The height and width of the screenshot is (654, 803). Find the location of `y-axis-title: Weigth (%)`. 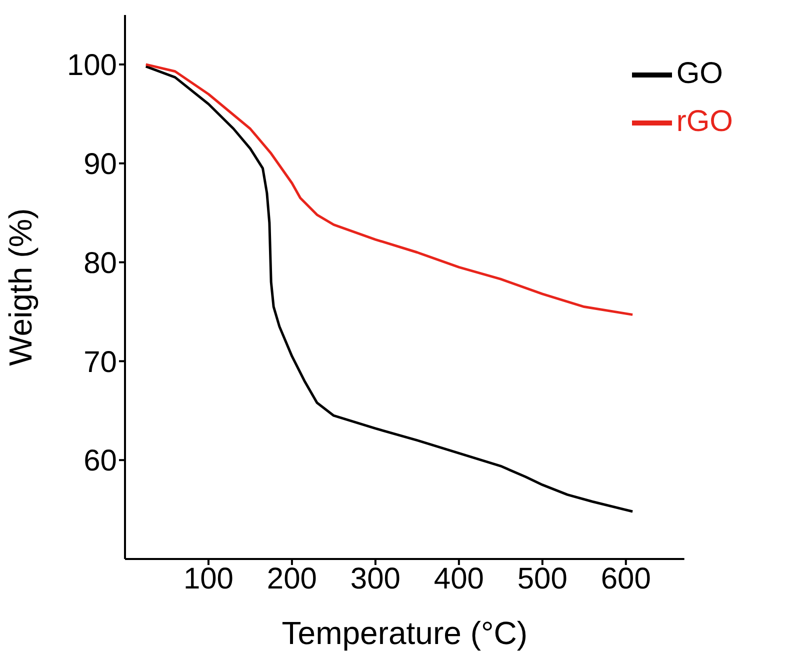

y-axis-title: Weigth (%) is located at coordinates (20, 287).